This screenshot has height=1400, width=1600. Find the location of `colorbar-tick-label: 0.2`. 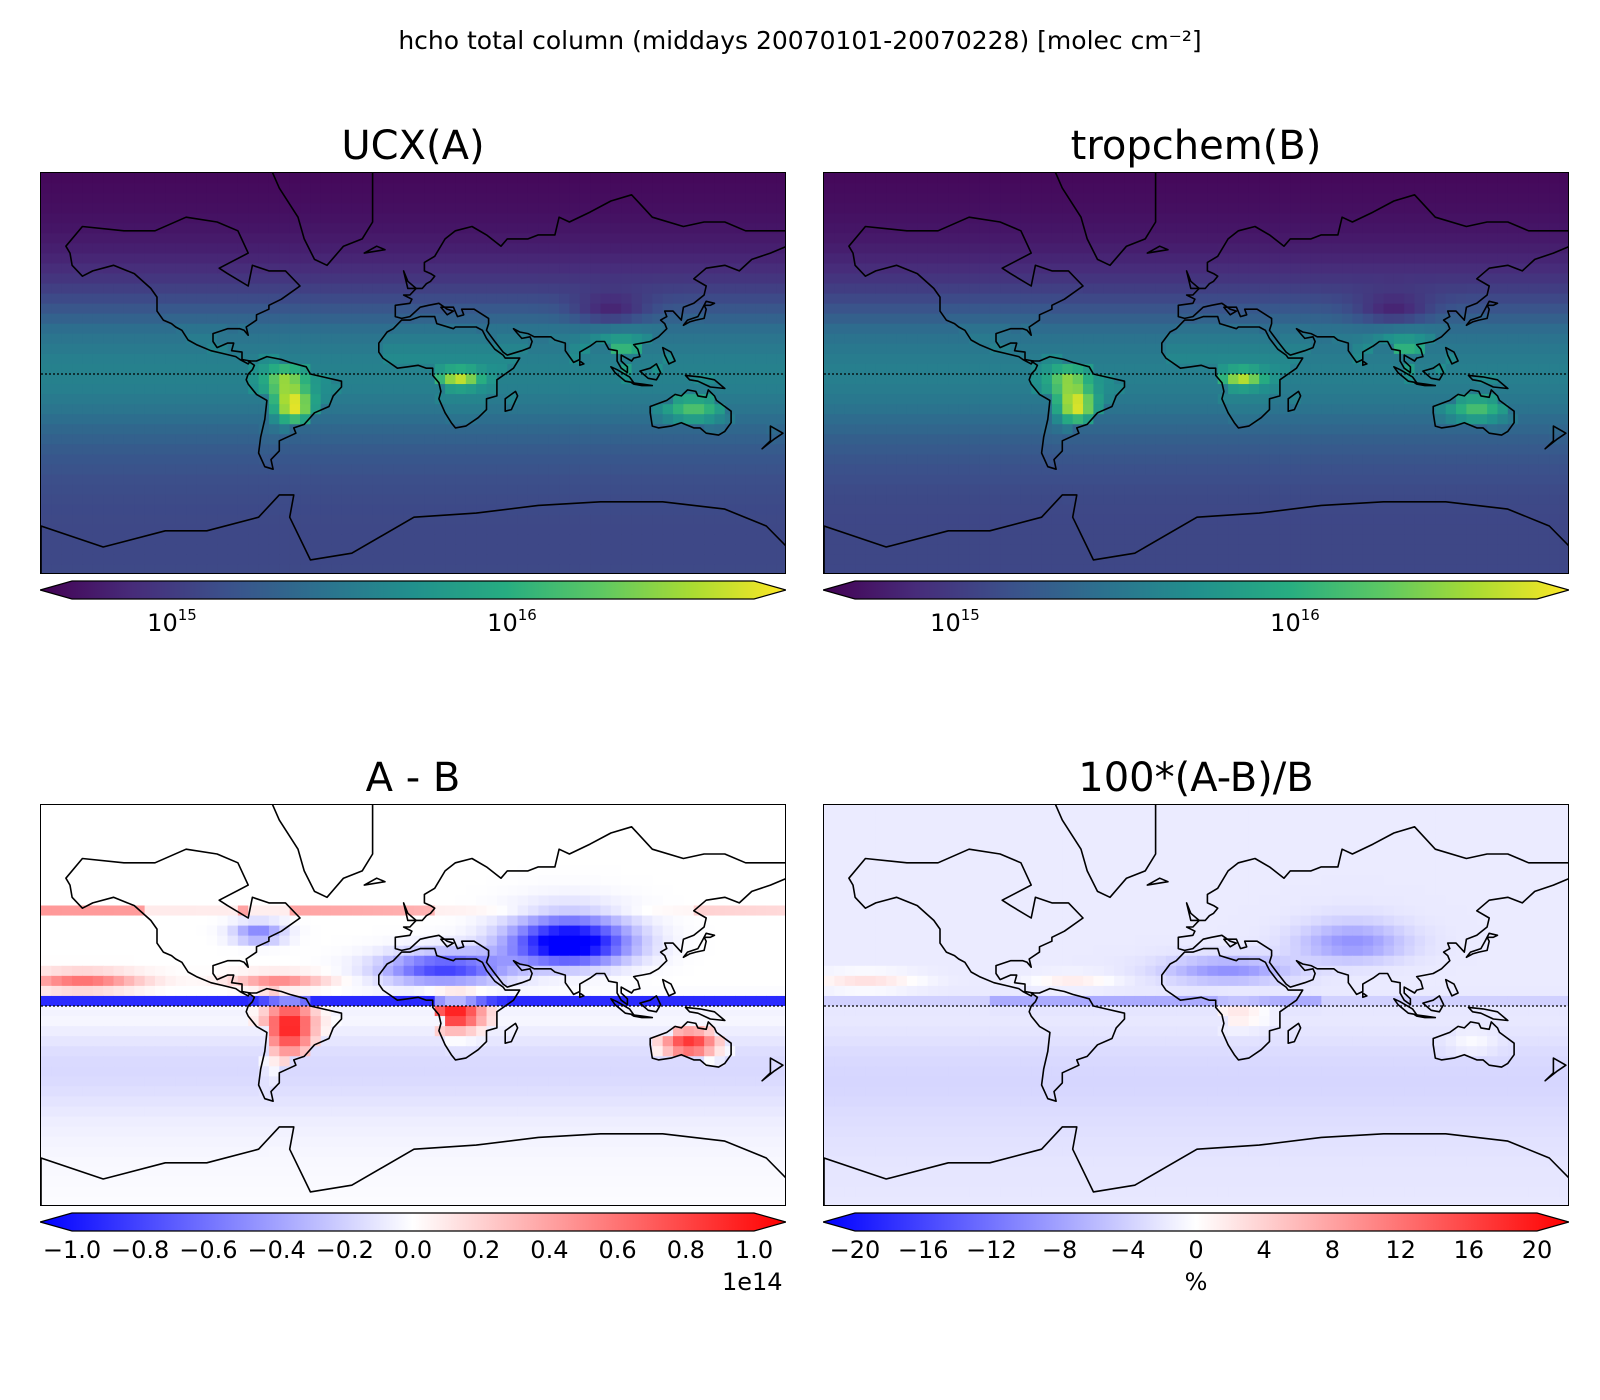

colorbar-tick-label: 0.2 is located at coordinates (481, 1250).